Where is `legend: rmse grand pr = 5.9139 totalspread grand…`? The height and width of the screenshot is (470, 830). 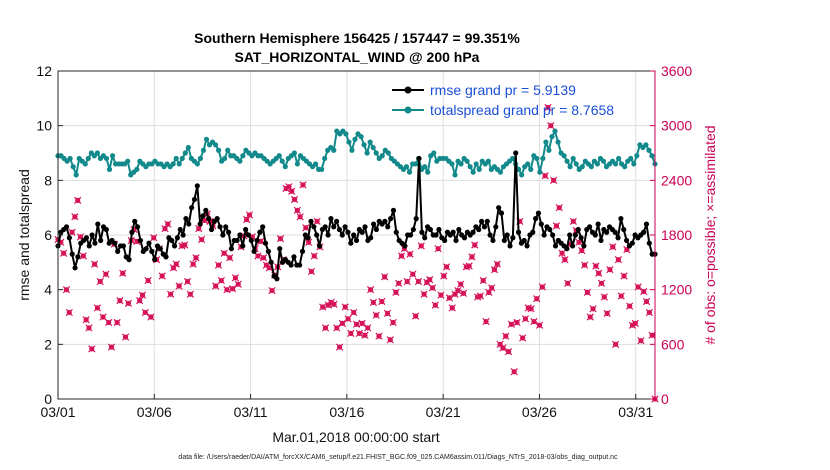
legend: rmse grand pr = 5.9139 totalspread grand… is located at coordinates (503, 100).